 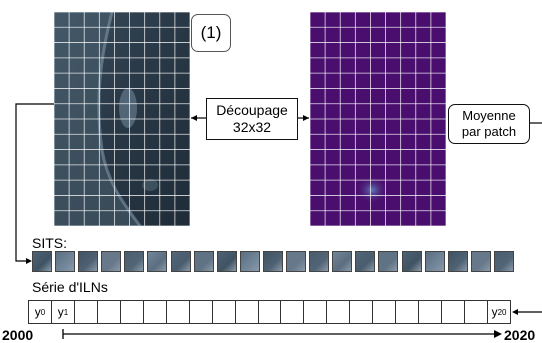 What do you see at coordinates (489, 131) in the screenshot?
I see `moyenne-sublabel: par patch` at bounding box center [489, 131].